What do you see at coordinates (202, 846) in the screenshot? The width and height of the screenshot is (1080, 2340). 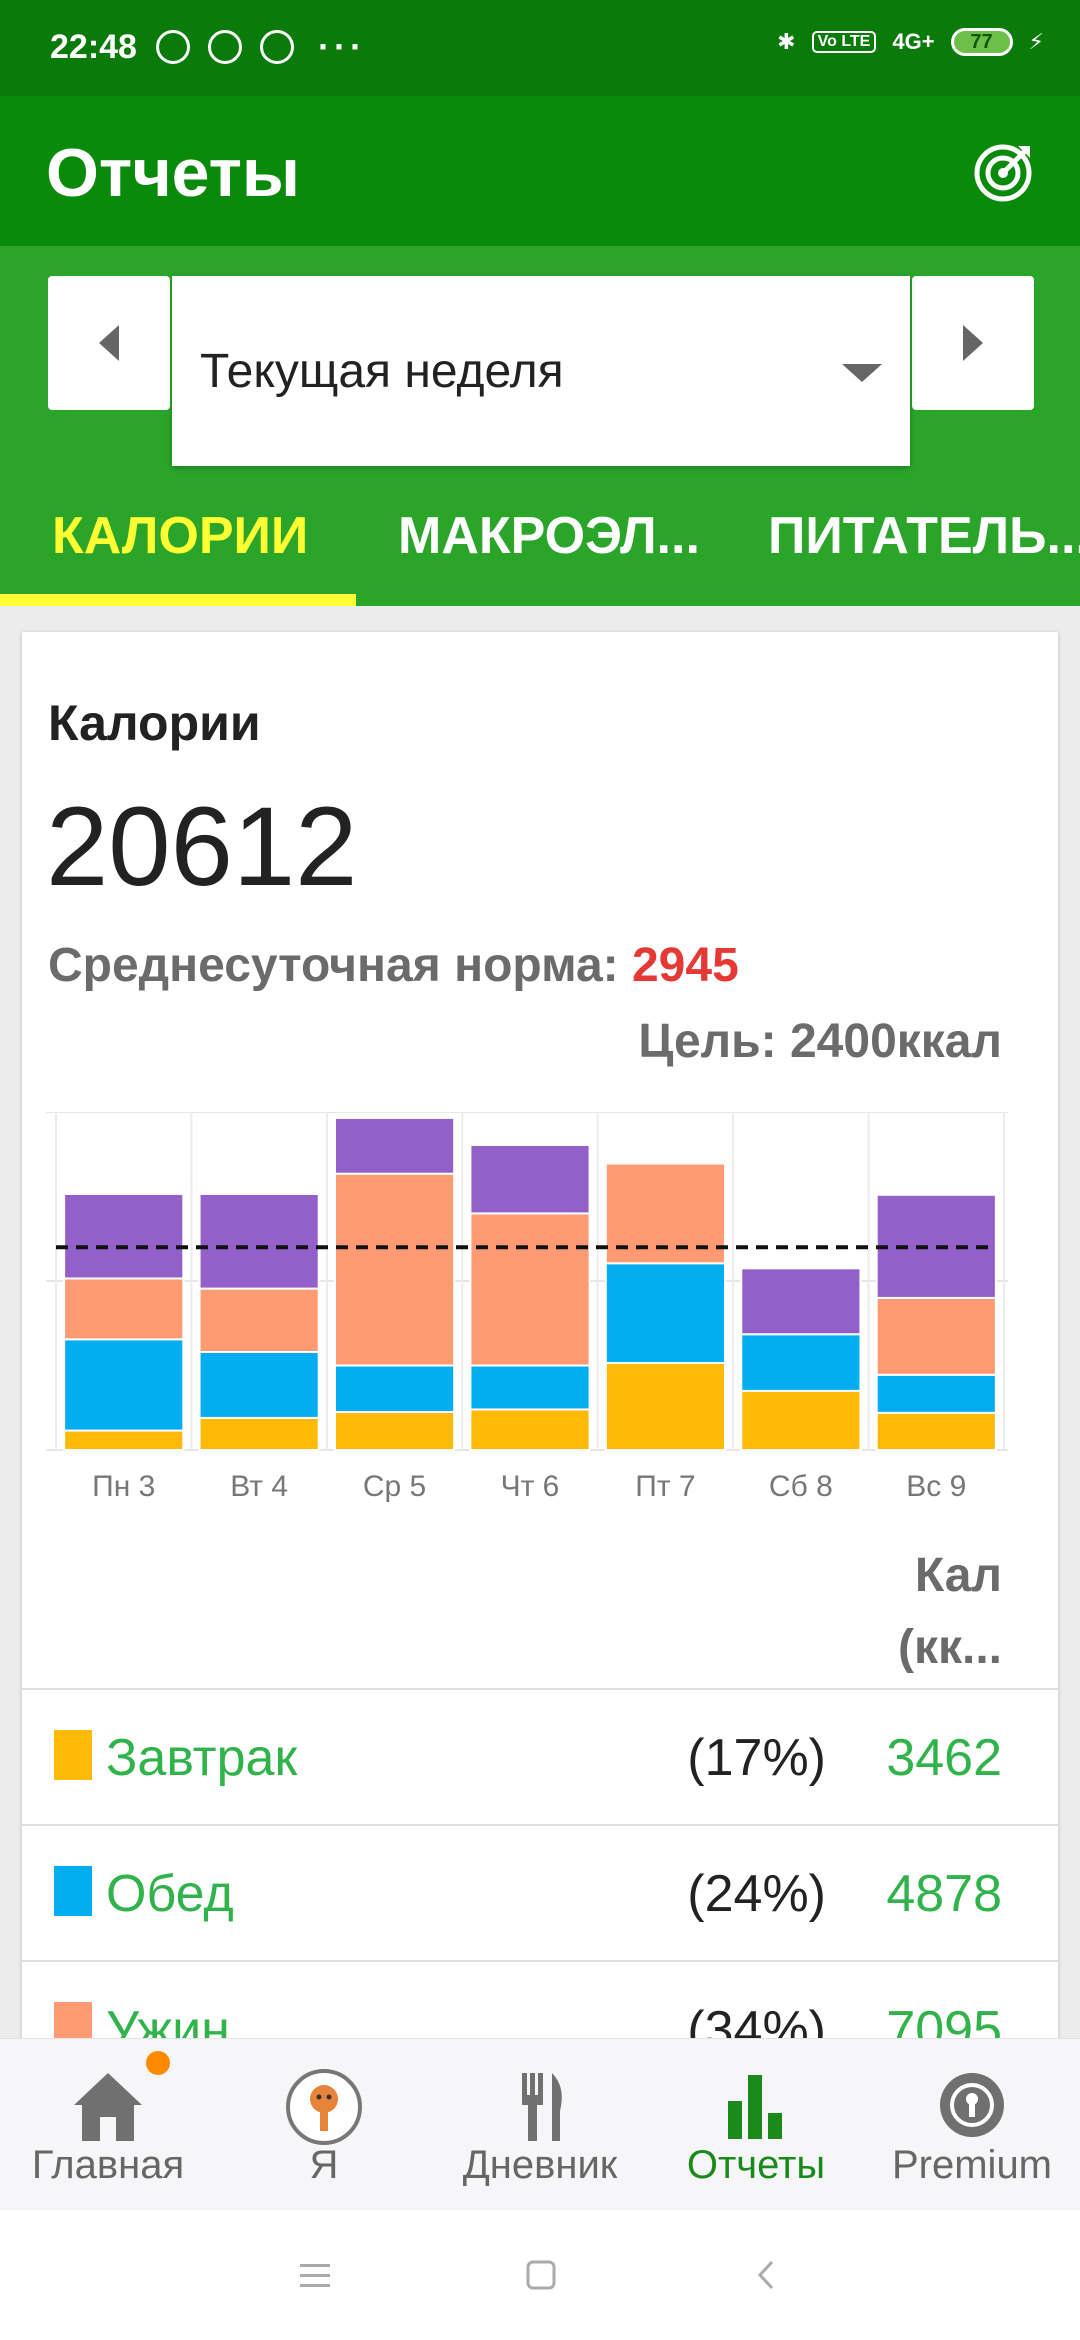 I see `total-calories: 20612` at bounding box center [202, 846].